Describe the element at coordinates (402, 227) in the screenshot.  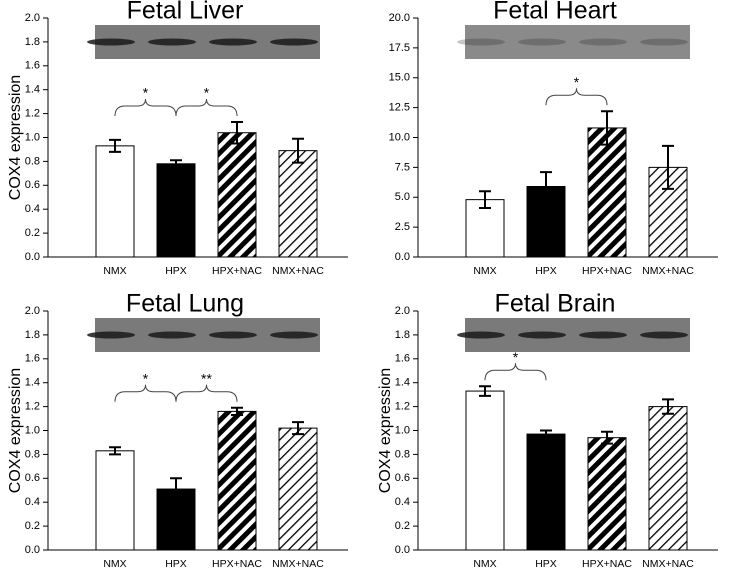
I see `y-tick-label: 2.5` at that location.